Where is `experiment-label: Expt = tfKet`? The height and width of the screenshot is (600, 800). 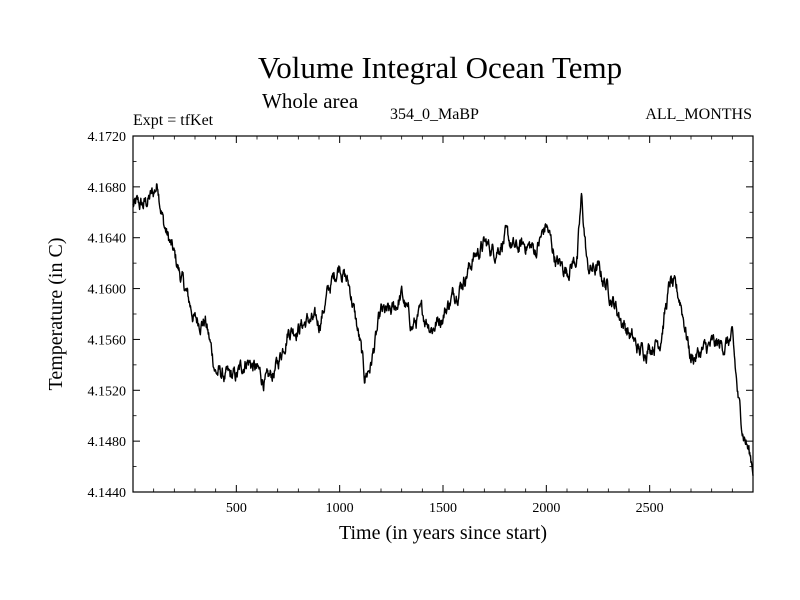
experiment-label: Expt = tfKet is located at coordinates (173, 120).